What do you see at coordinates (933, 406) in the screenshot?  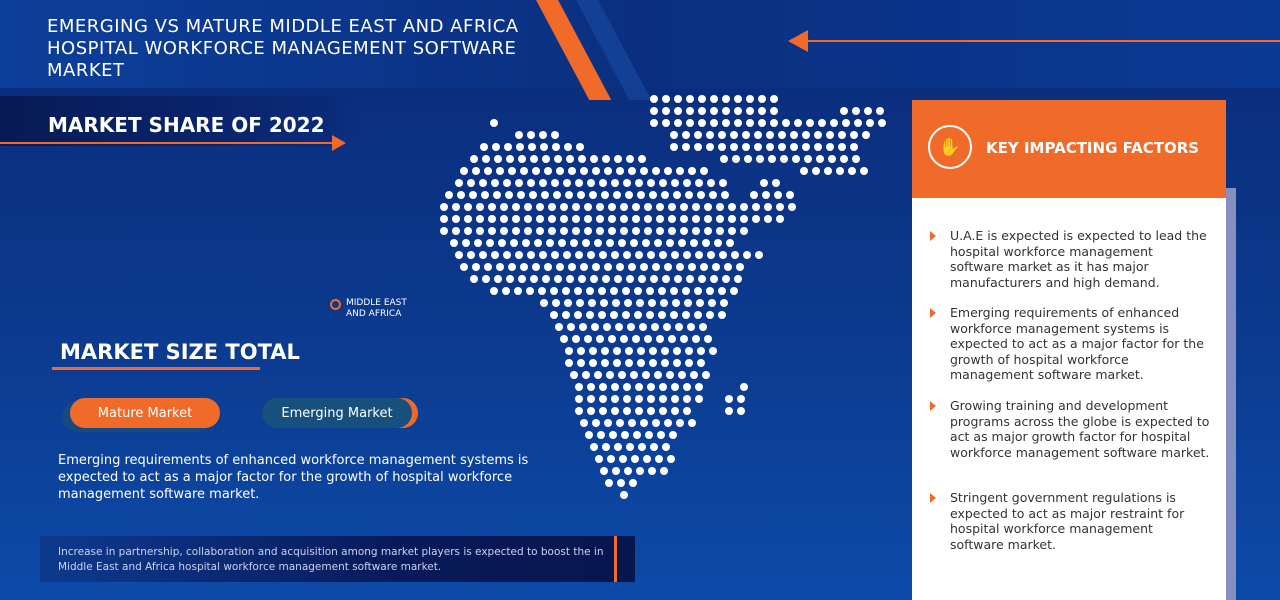 I see `bullet-icon` at bounding box center [933, 406].